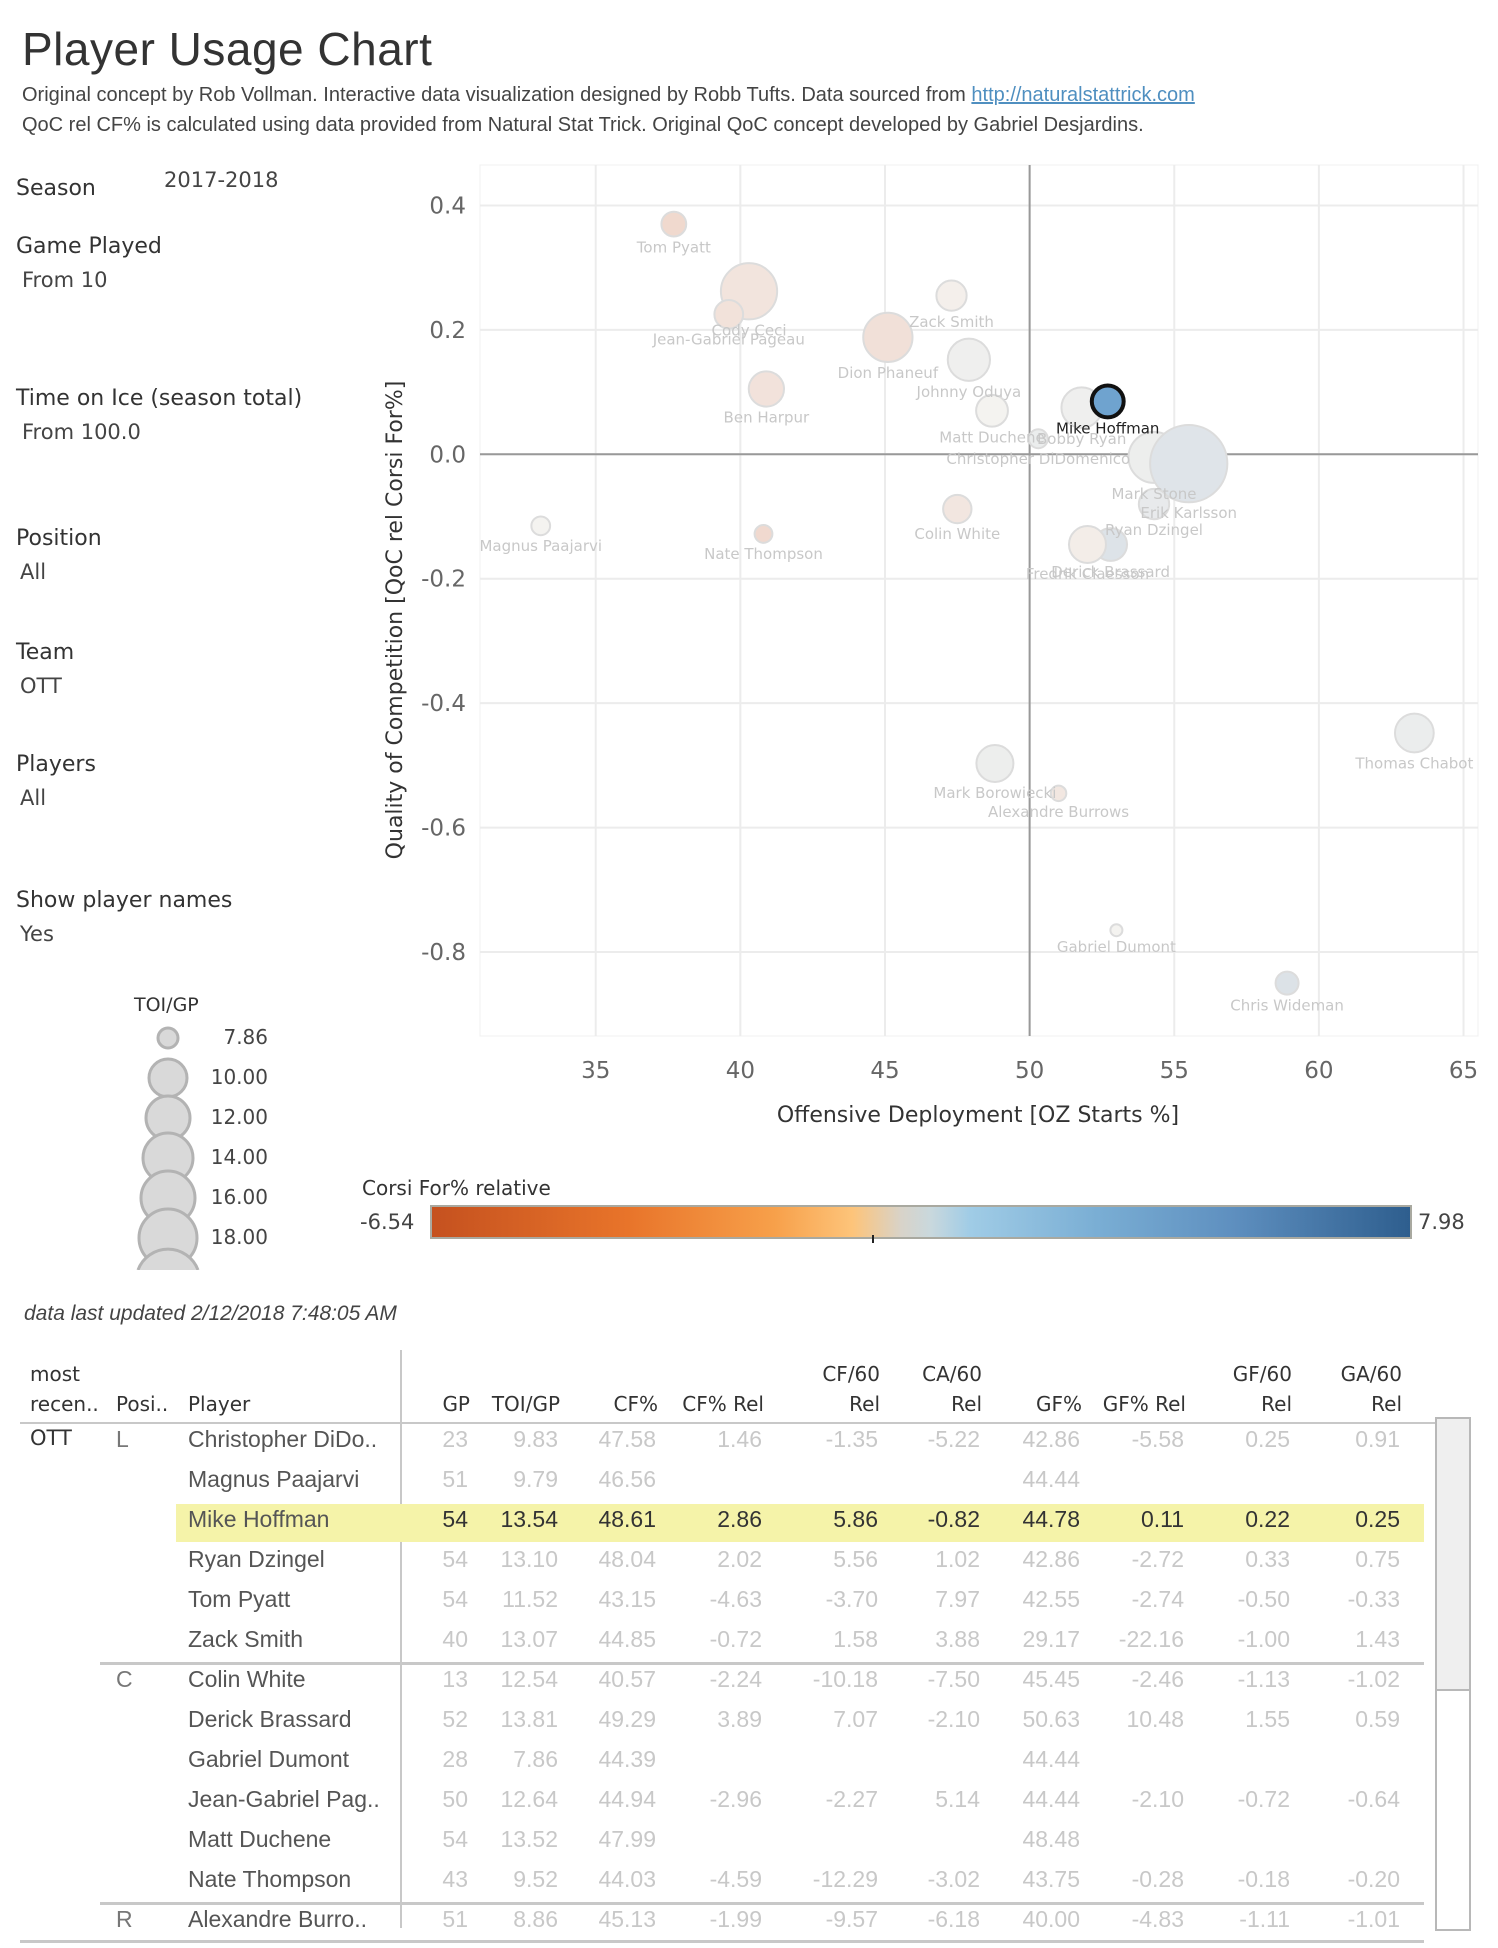  What do you see at coordinates (239, 1117) in the screenshot?
I see `size-legend-value: 12.00` at bounding box center [239, 1117].